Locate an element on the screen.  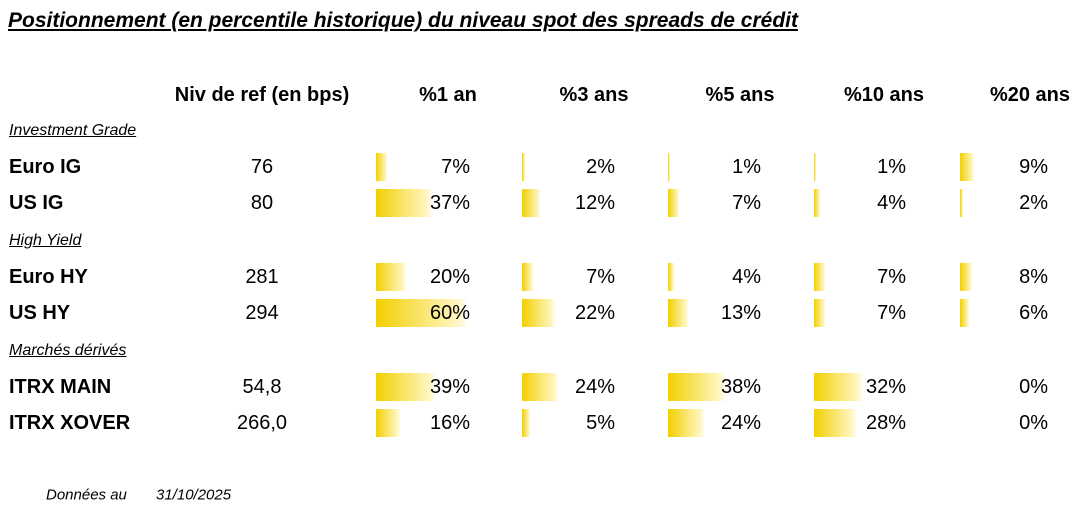
column-header: %5 ans is located at coordinates (740, 95).